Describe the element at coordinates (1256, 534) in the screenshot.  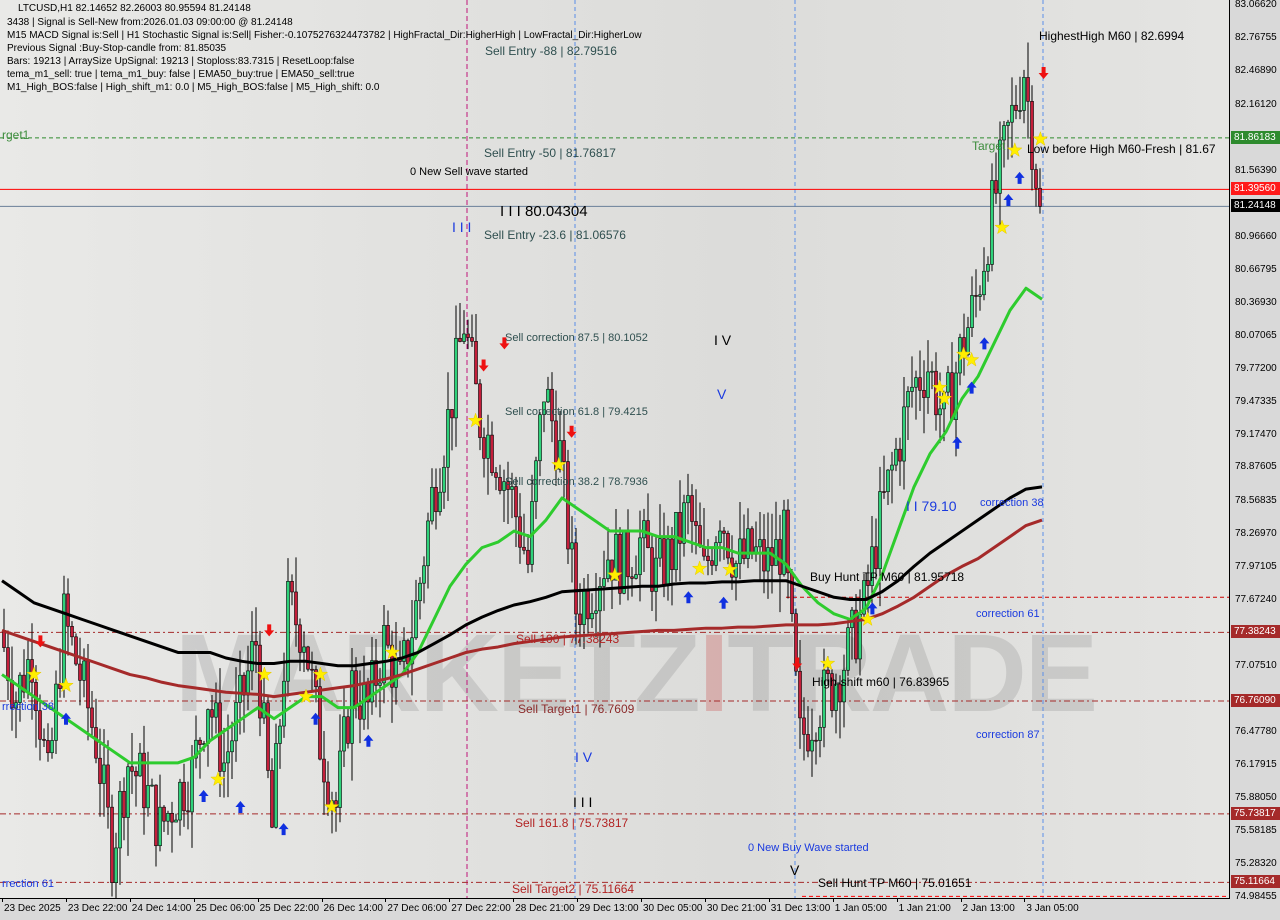
I see `price-tick-label: 78.26970` at that location.